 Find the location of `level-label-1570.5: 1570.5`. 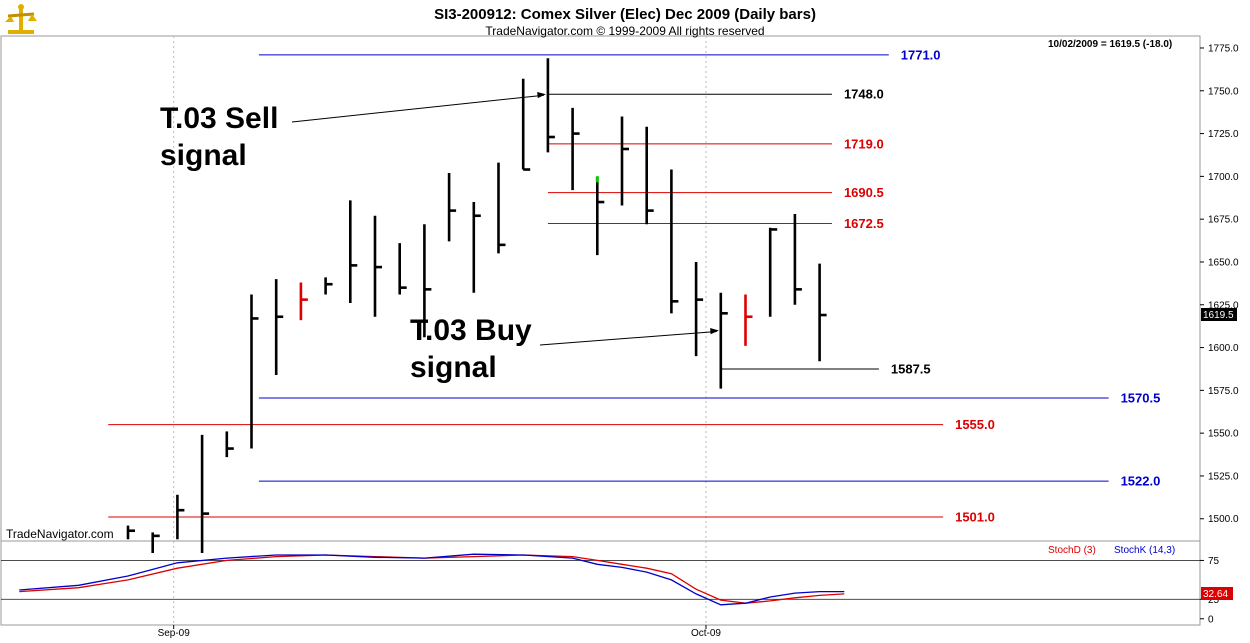

level-label-1570.5: 1570.5 is located at coordinates (1141, 398).